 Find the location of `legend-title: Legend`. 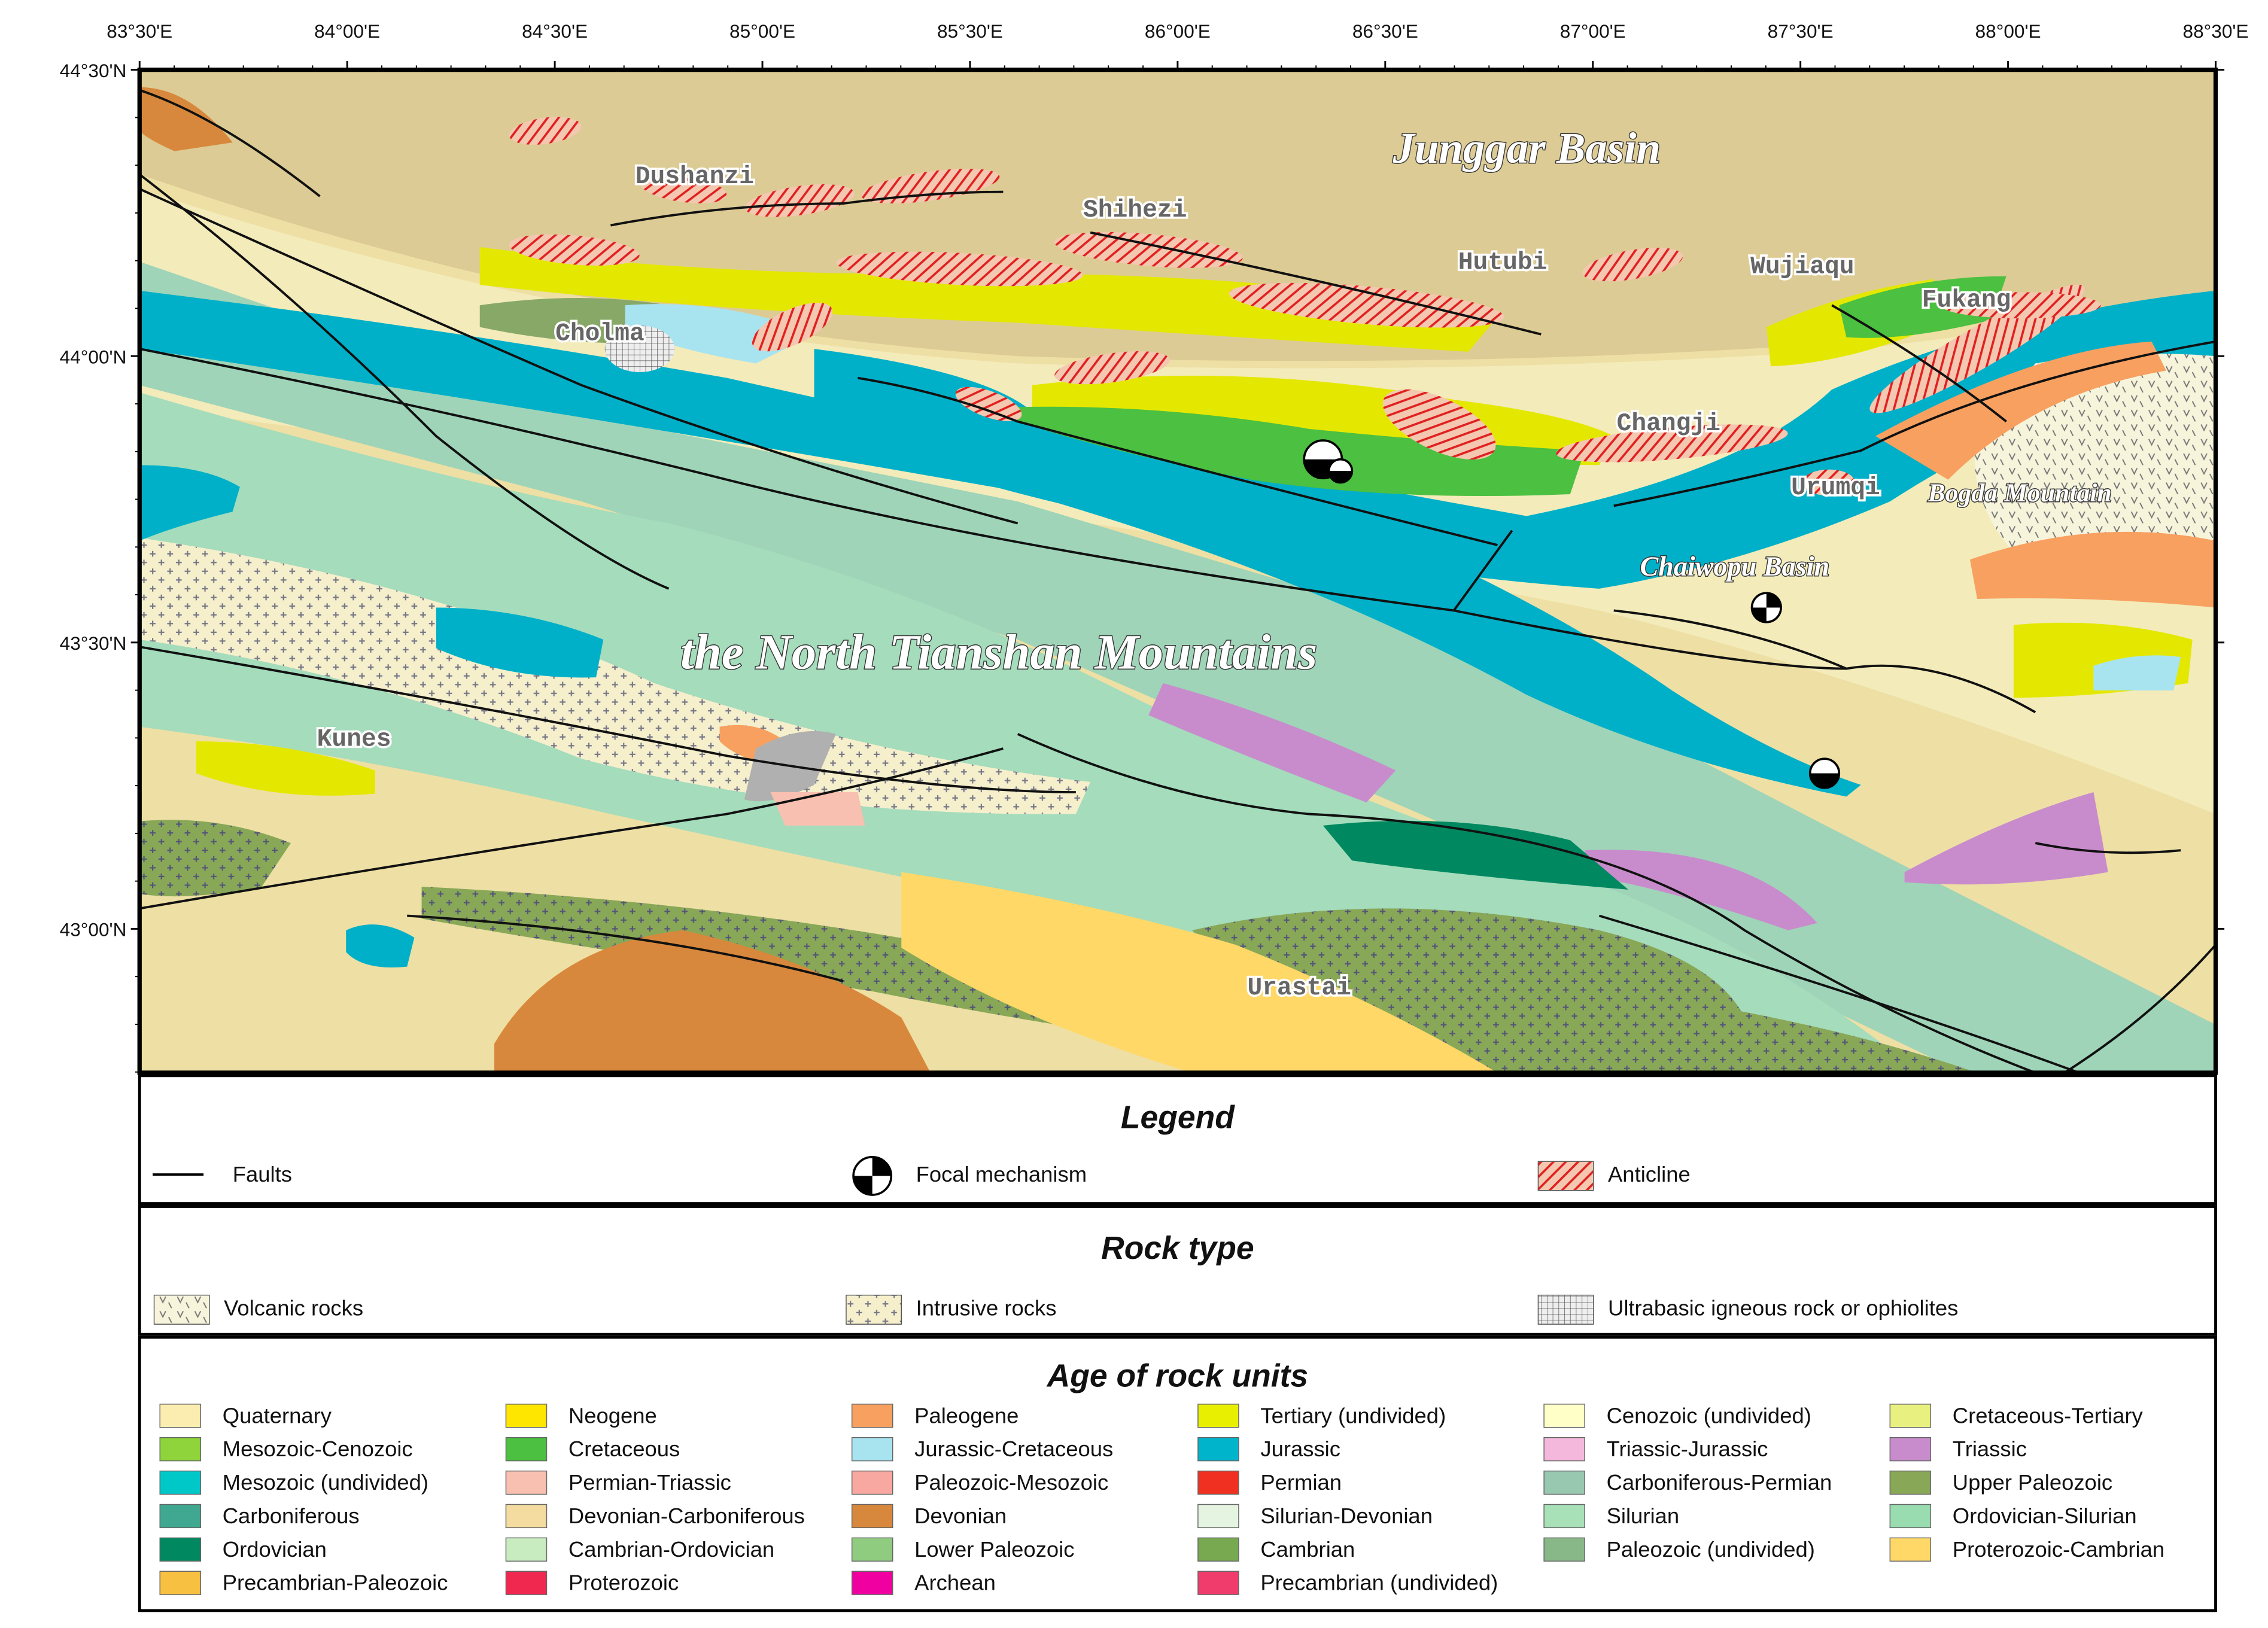

legend-title: Legend is located at coordinates (1178, 1118).